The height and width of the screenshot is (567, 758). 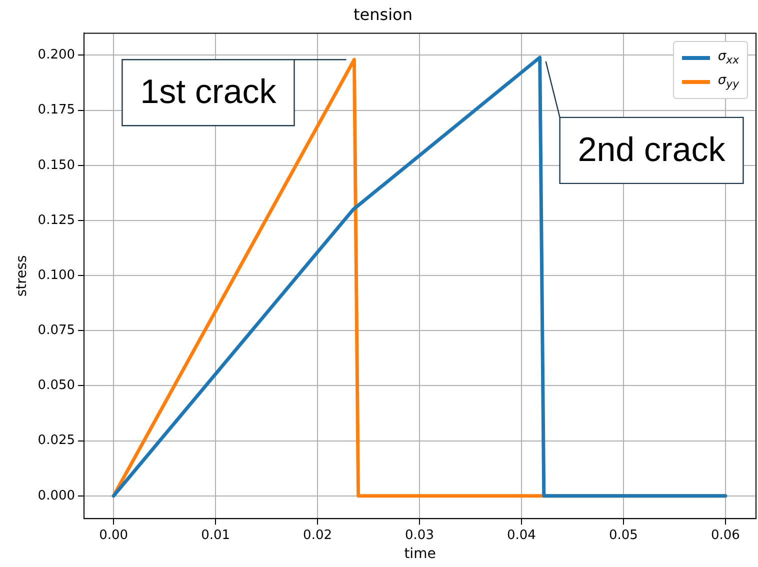 What do you see at coordinates (57, 386) in the screenshot?
I see `y-tick-label: 0.050` at bounding box center [57, 386].